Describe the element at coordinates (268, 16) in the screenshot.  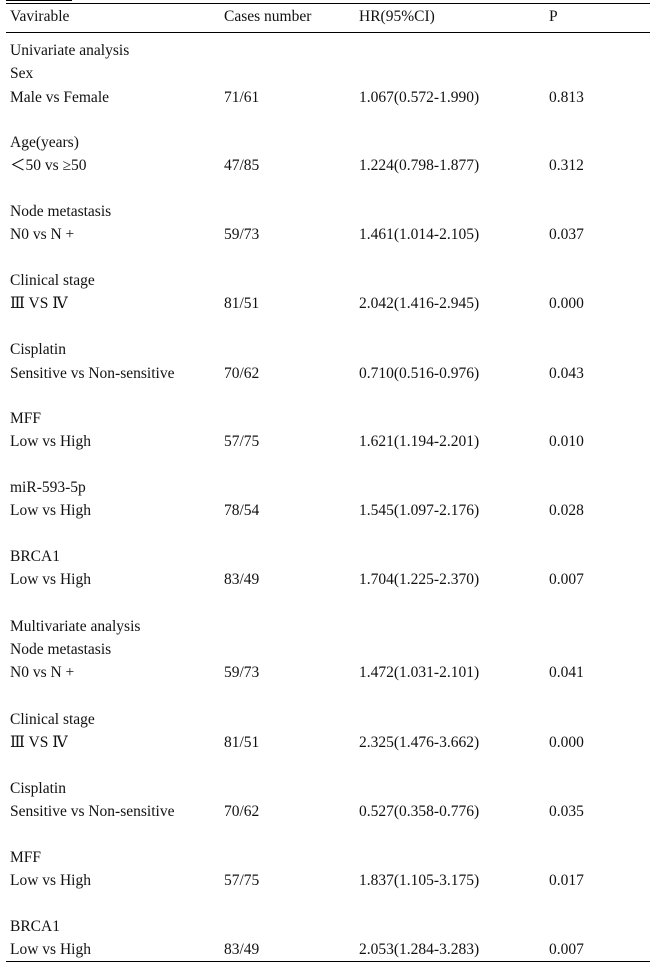
I see `header-cases: Cases number` at that location.